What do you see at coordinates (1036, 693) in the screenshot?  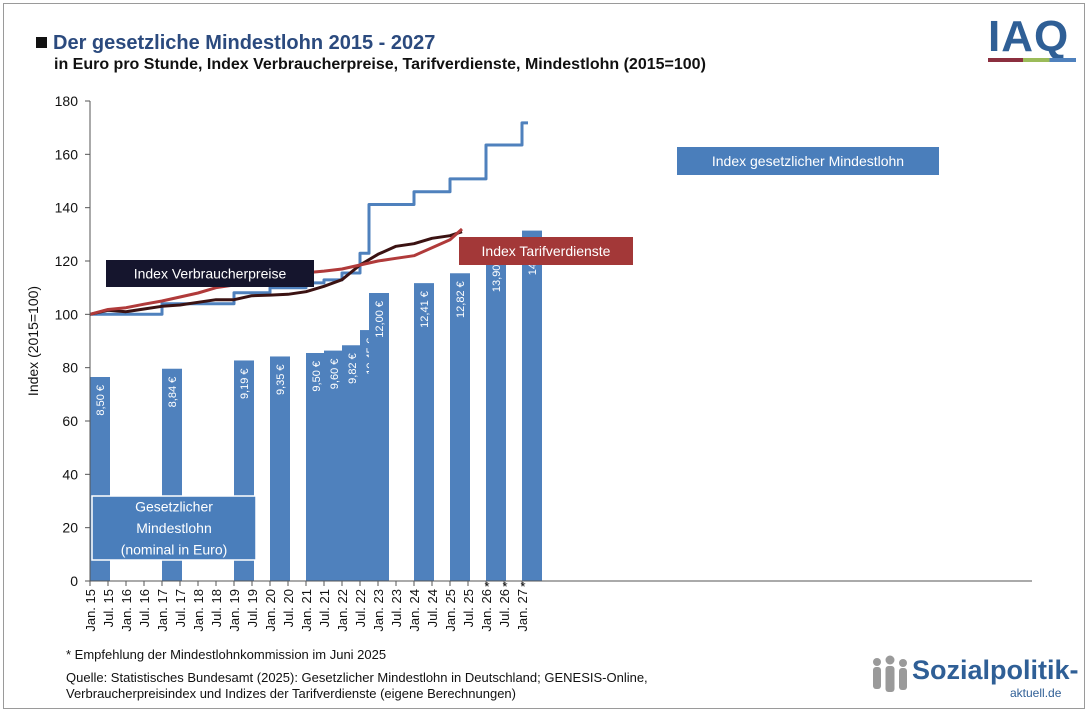 I see `brand-logo-sub: aktuell.de` at bounding box center [1036, 693].